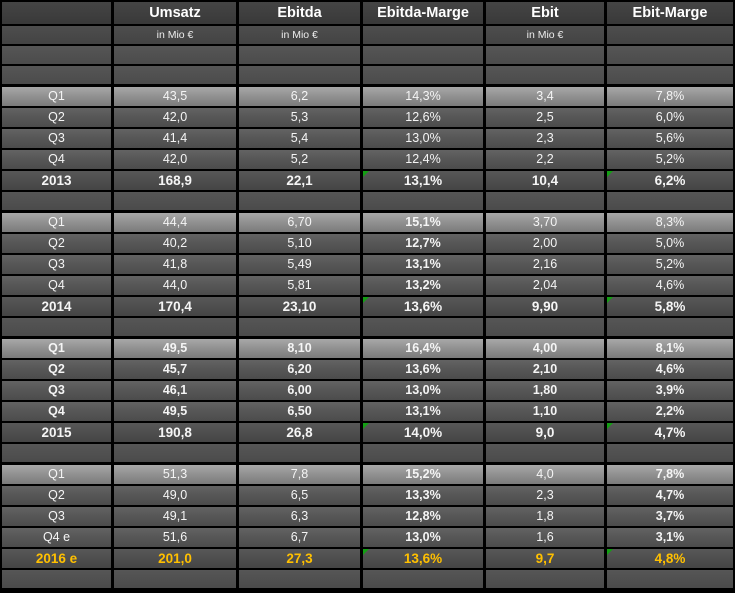 The height and width of the screenshot is (593, 735). I want to click on data-cell: 12,6%, so click(423, 117).